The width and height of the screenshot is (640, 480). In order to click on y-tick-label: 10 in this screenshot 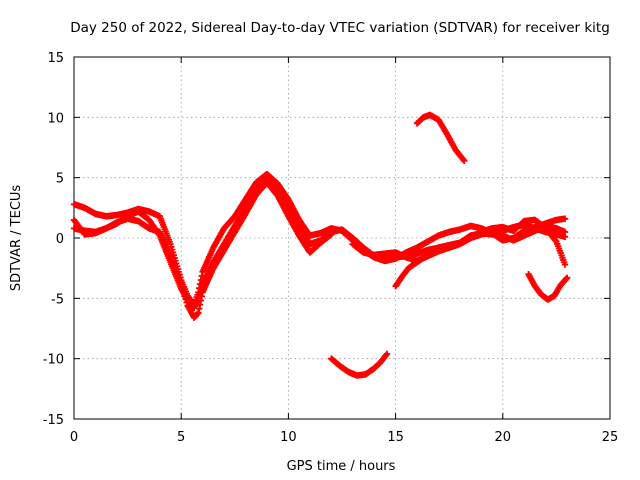, I will do `click(55, 118)`.